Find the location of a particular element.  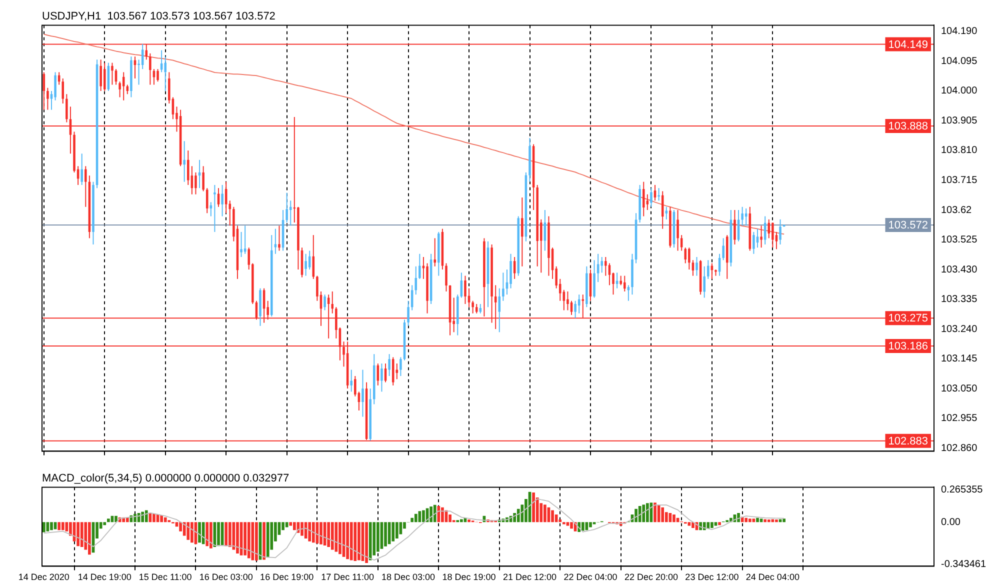

x-tick-label: 21 Dec 12:00 is located at coordinates (529, 577).